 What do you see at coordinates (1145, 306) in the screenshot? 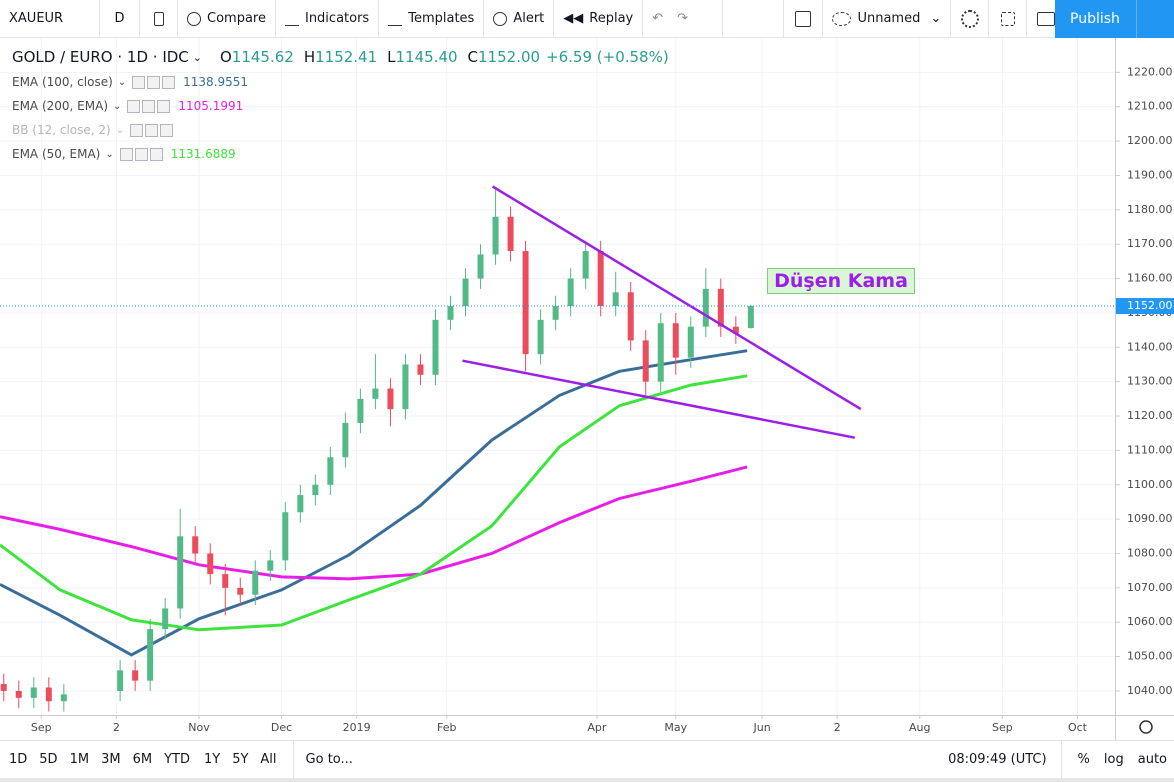
I see `price-label-bg` at bounding box center [1145, 306].